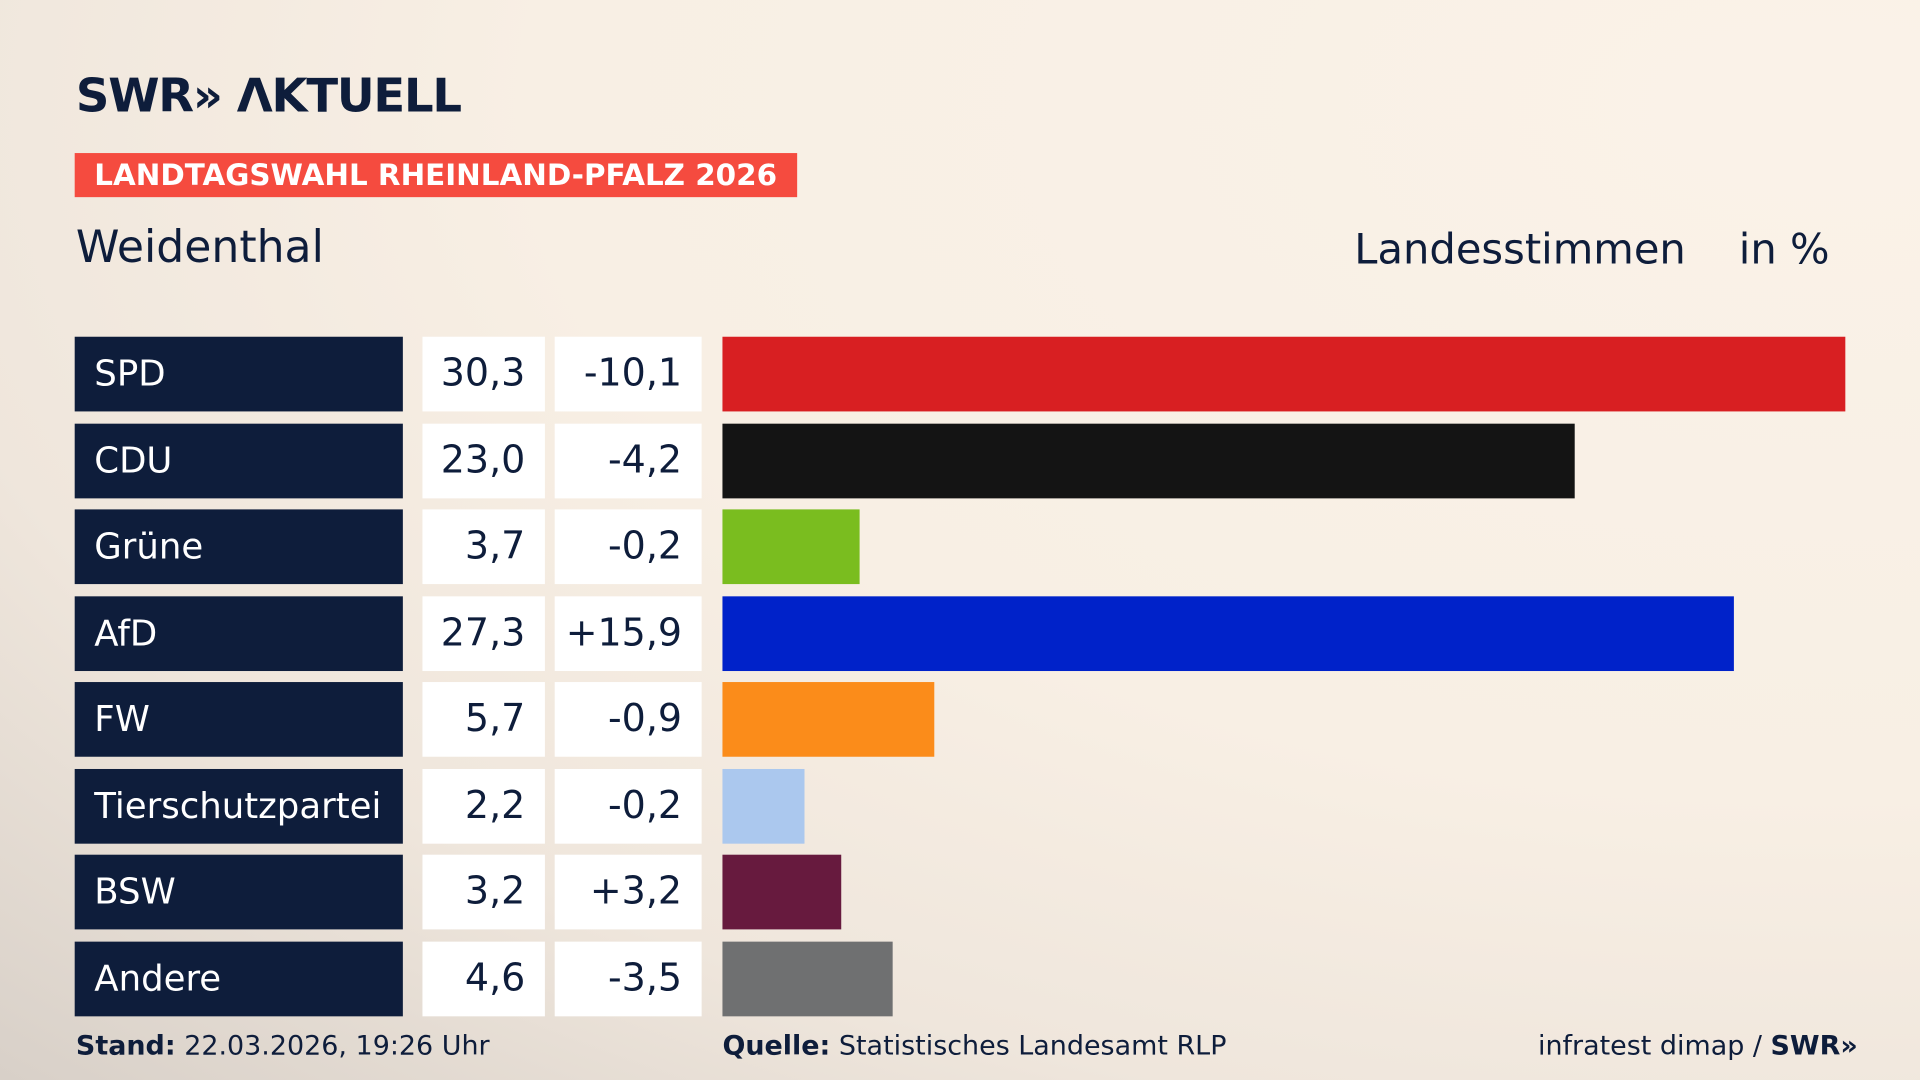 The height and width of the screenshot is (1080, 1920). Describe the element at coordinates (776, 1046) in the screenshot. I see `source-label: Quelle:` at that location.